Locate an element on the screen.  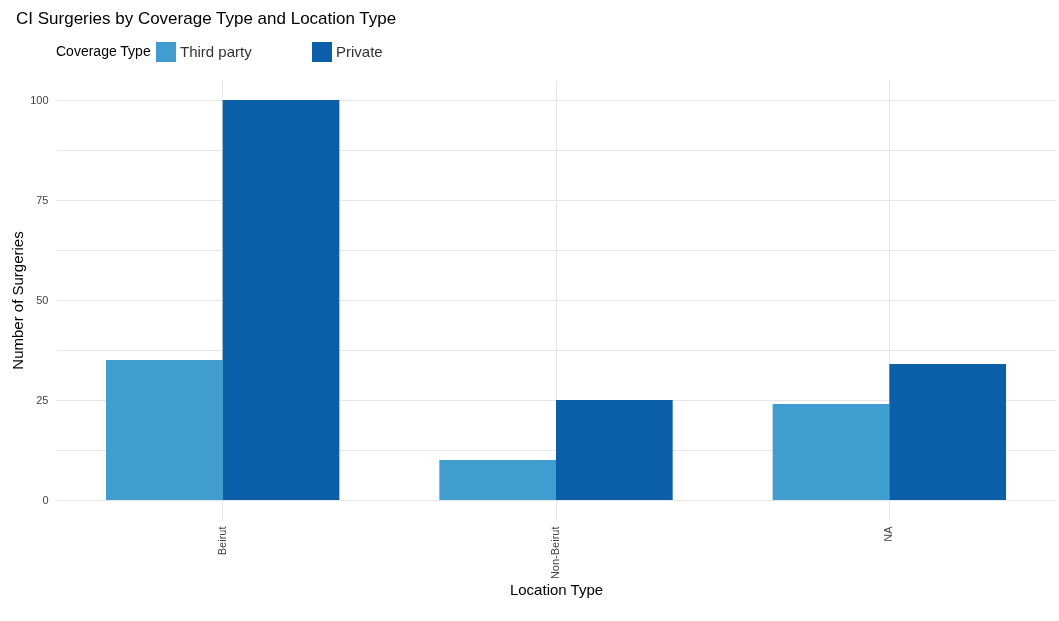
legend-title: Coverage Type is located at coordinates (103, 51).